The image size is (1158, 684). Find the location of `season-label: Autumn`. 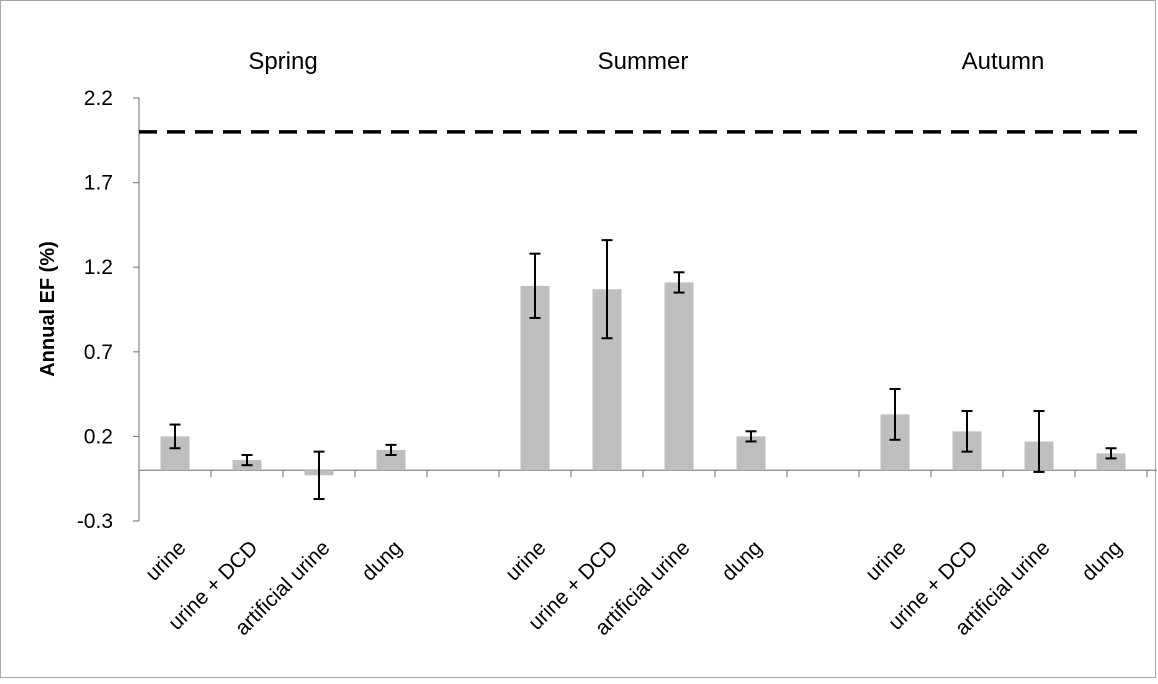

season-label: Autumn is located at coordinates (1003, 61).